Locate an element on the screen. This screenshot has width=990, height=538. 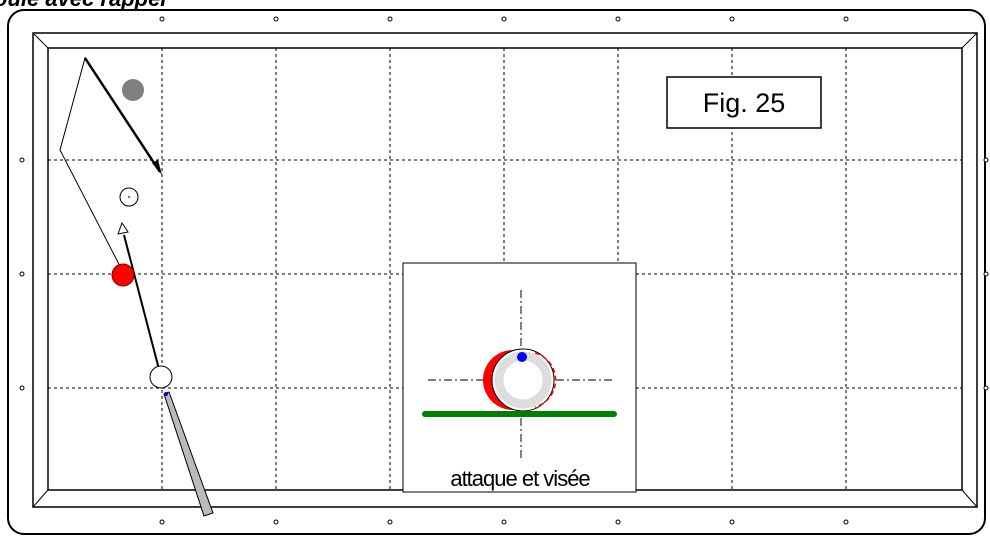
figure-label: Fig. 25 is located at coordinates (744, 103).